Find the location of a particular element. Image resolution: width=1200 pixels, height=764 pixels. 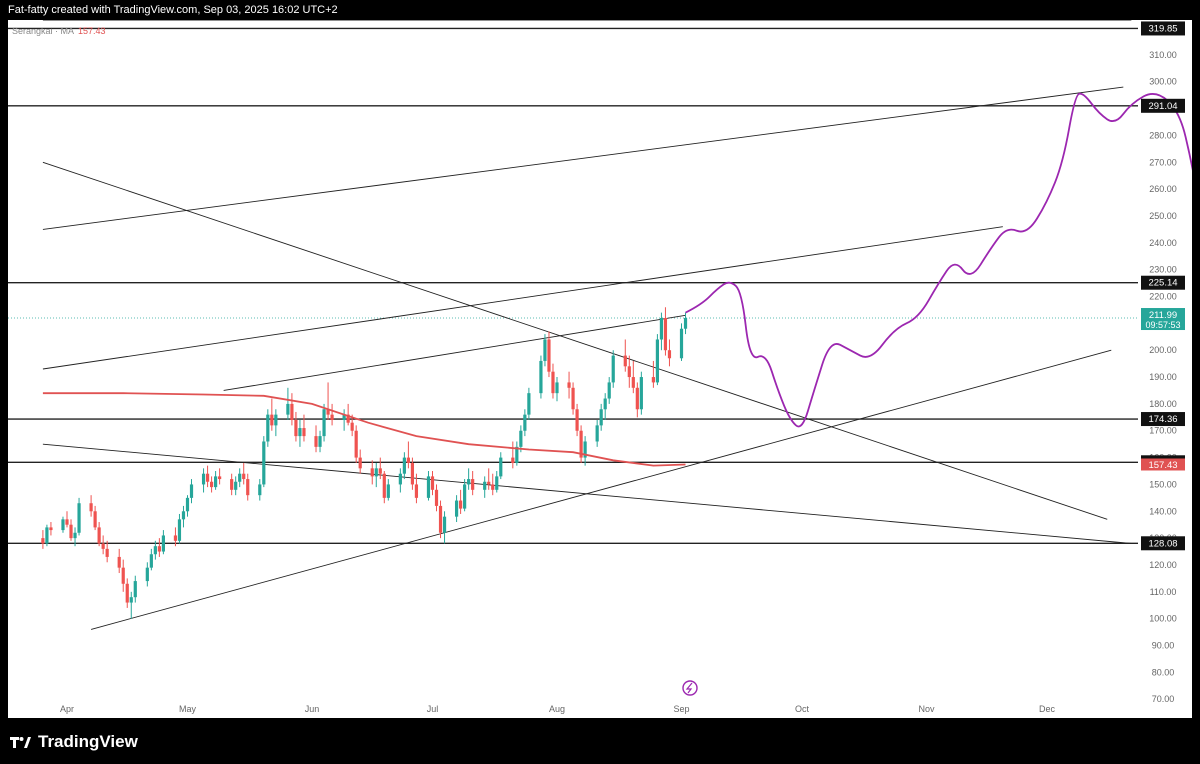

x-tick-label: Jun is located at coordinates (312, 709).